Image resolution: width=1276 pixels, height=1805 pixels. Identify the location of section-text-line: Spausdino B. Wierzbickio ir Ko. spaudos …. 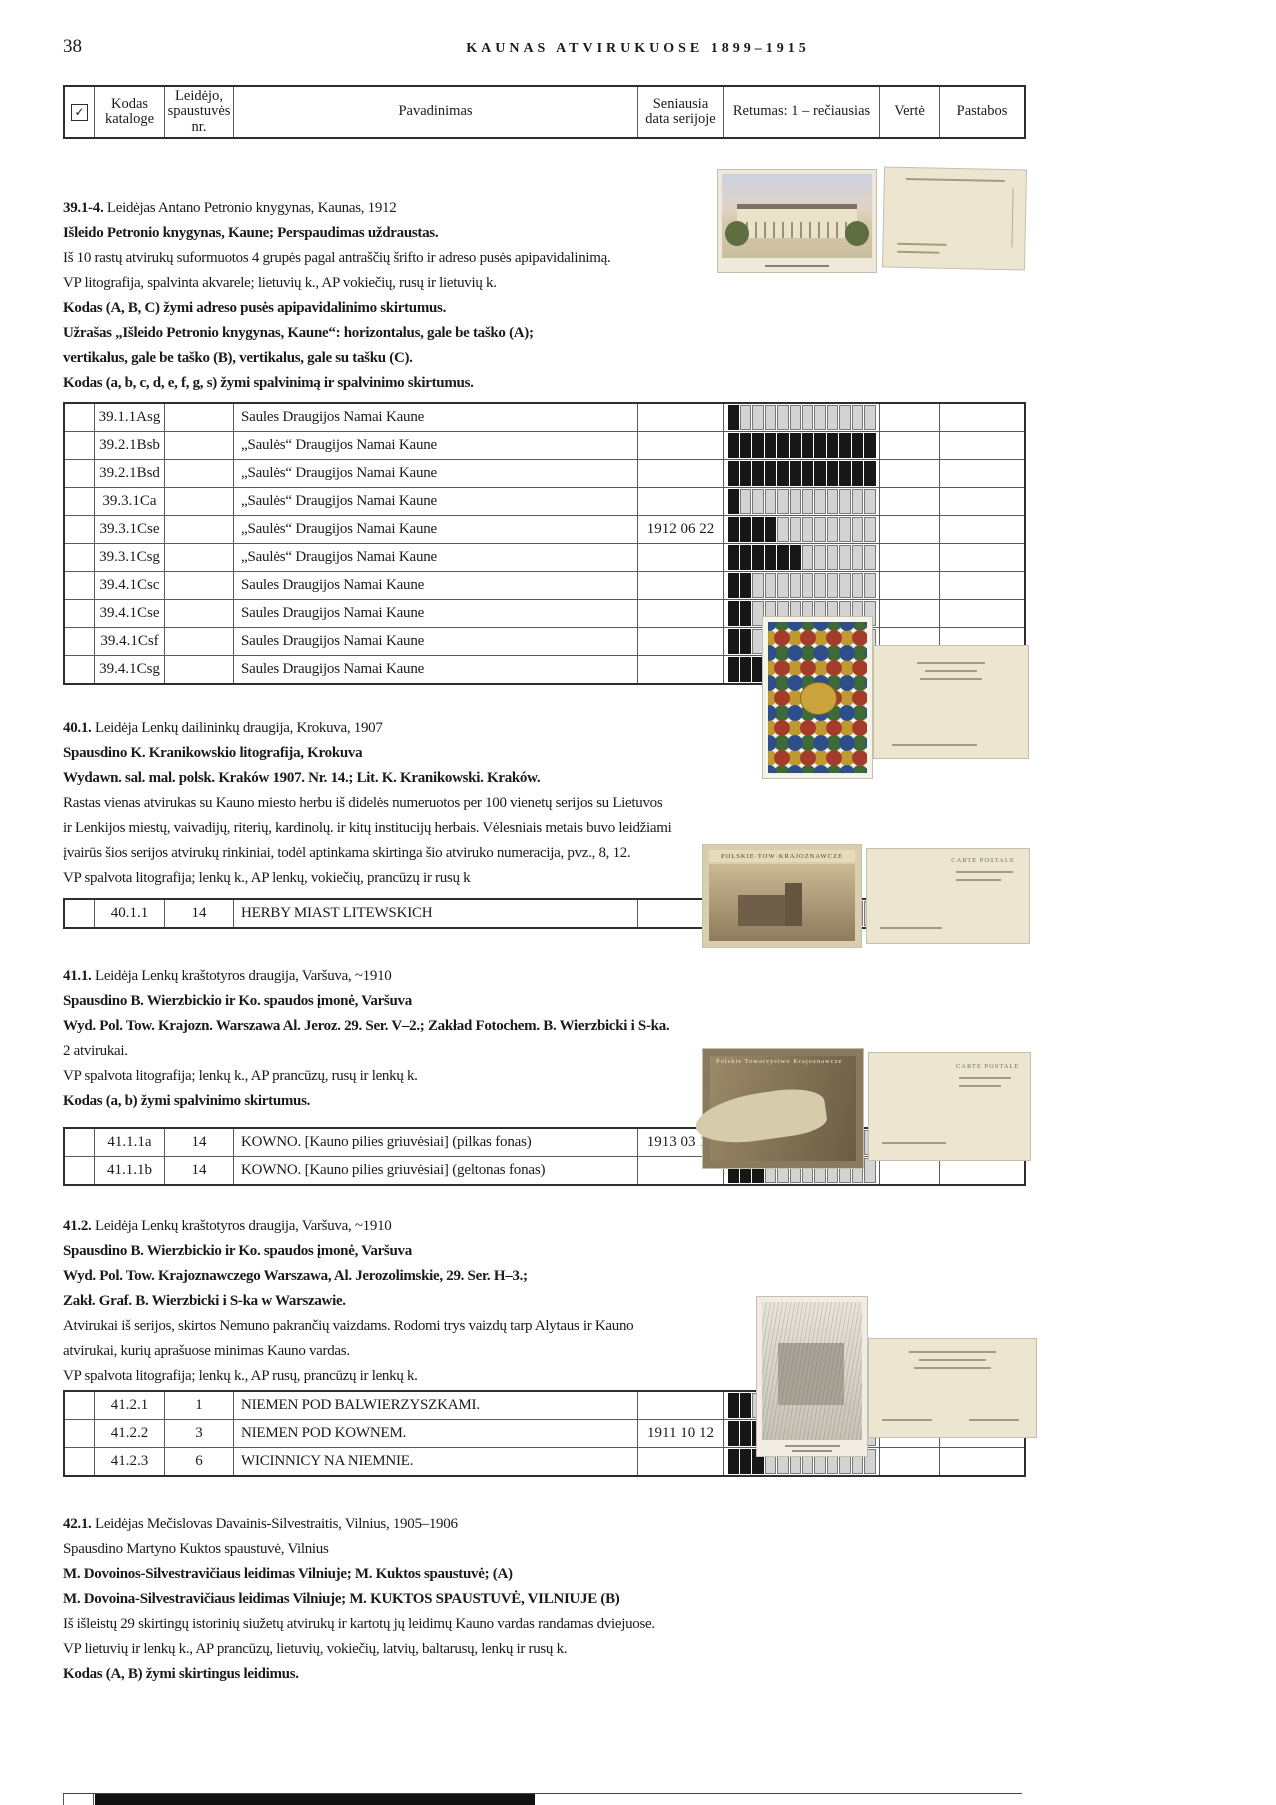
(348, 1251).